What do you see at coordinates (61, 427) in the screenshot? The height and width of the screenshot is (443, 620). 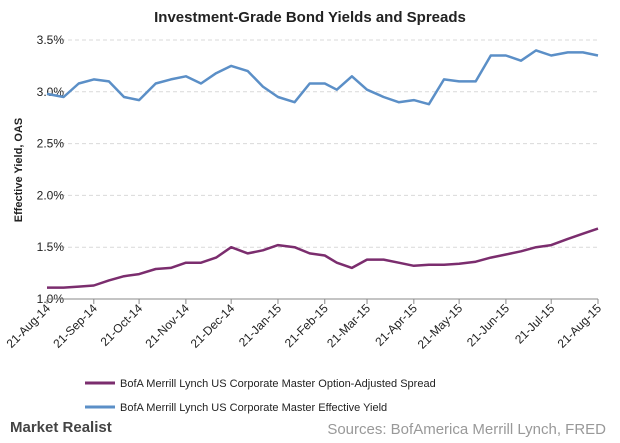 I see `brand: Market Realist` at bounding box center [61, 427].